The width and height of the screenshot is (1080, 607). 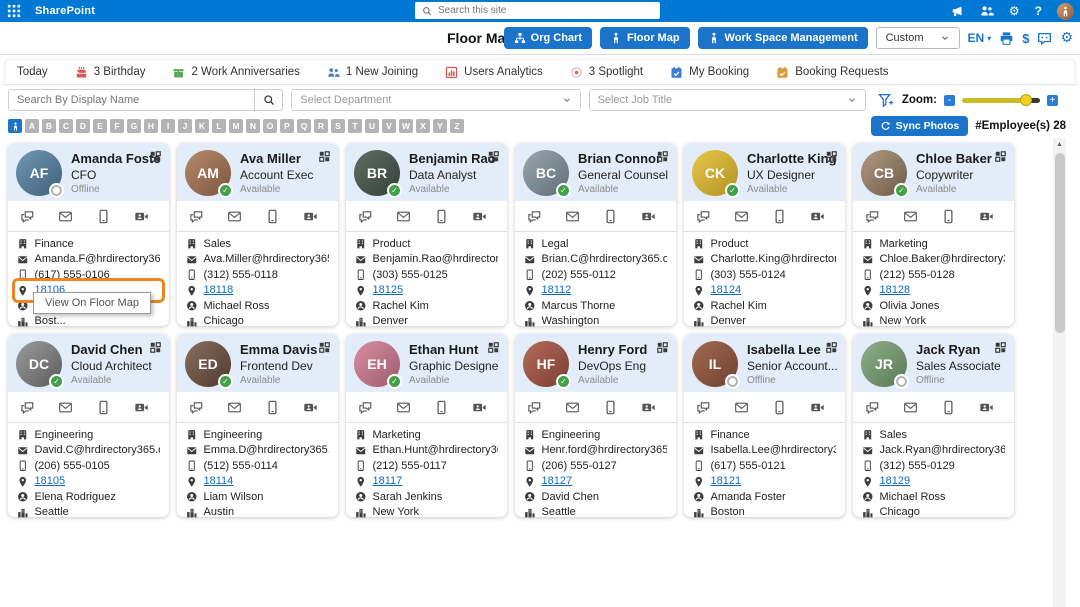 I want to click on desk-link: 18112, so click(x=556, y=290).